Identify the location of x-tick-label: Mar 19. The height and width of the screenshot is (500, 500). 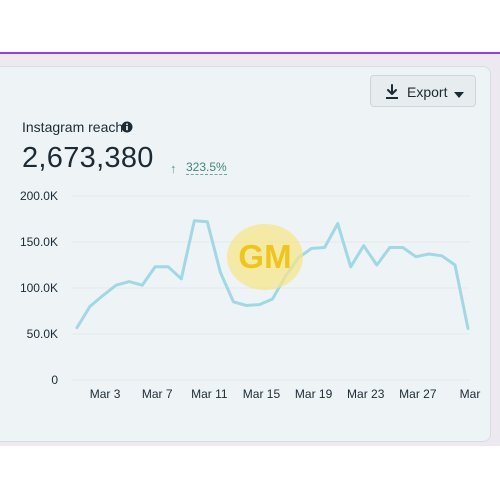
(314, 394).